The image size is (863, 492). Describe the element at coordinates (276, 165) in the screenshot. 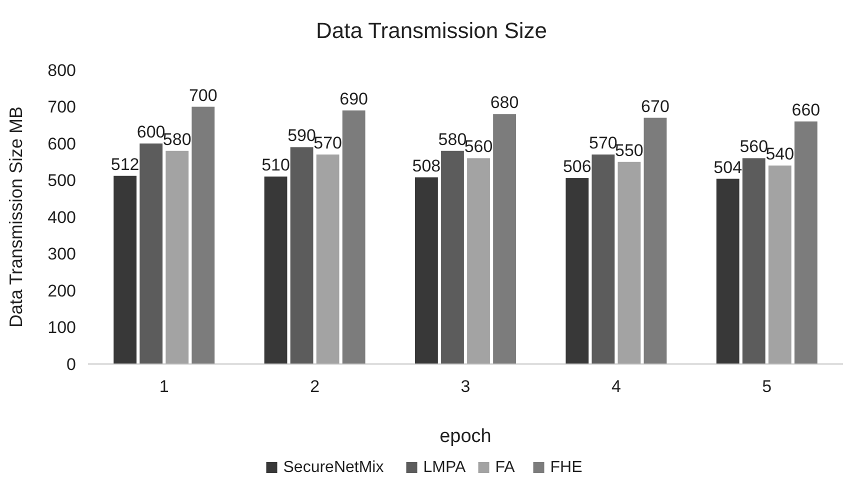

I see `data-label: 510` at that location.